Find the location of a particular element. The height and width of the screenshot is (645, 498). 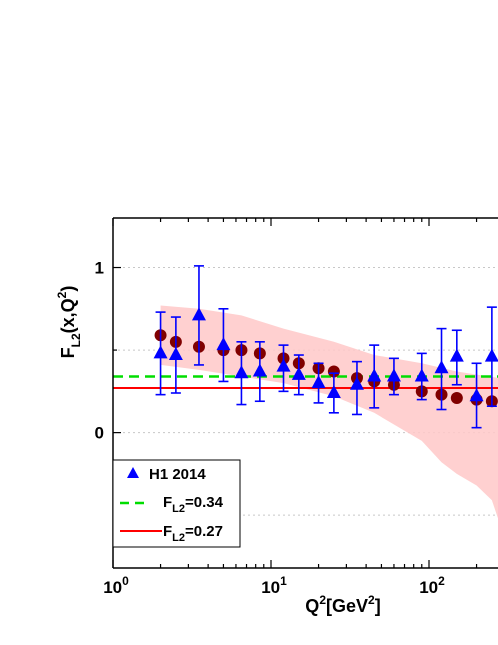

x-tick-label: 10² is located at coordinates (432, 585).